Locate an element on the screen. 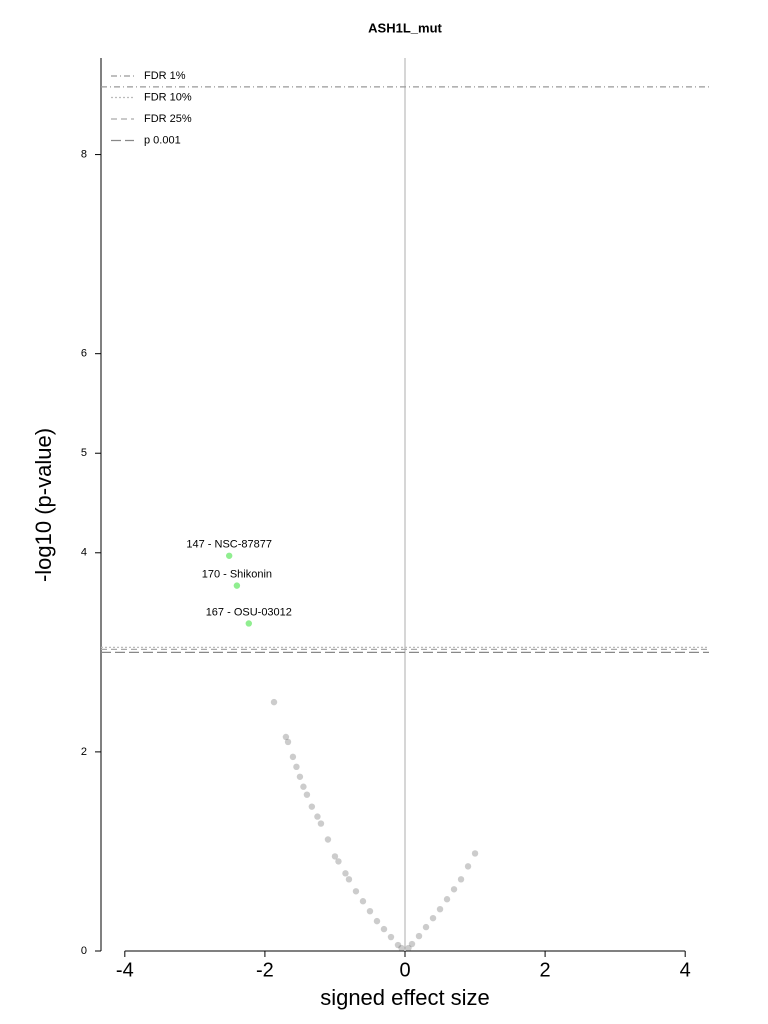  x-axis-label: signed effect size is located at coordinates (405, 997).